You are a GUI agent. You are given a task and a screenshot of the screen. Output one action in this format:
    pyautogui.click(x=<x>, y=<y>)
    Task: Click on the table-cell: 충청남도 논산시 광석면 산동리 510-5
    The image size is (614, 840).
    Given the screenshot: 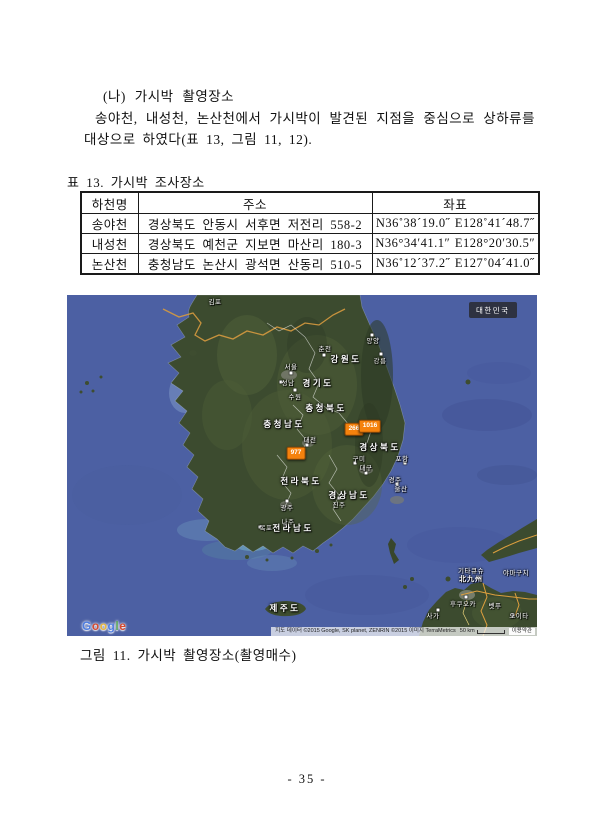 What is the action you would take?
    pyautogui.click(x=255, y=264)
    